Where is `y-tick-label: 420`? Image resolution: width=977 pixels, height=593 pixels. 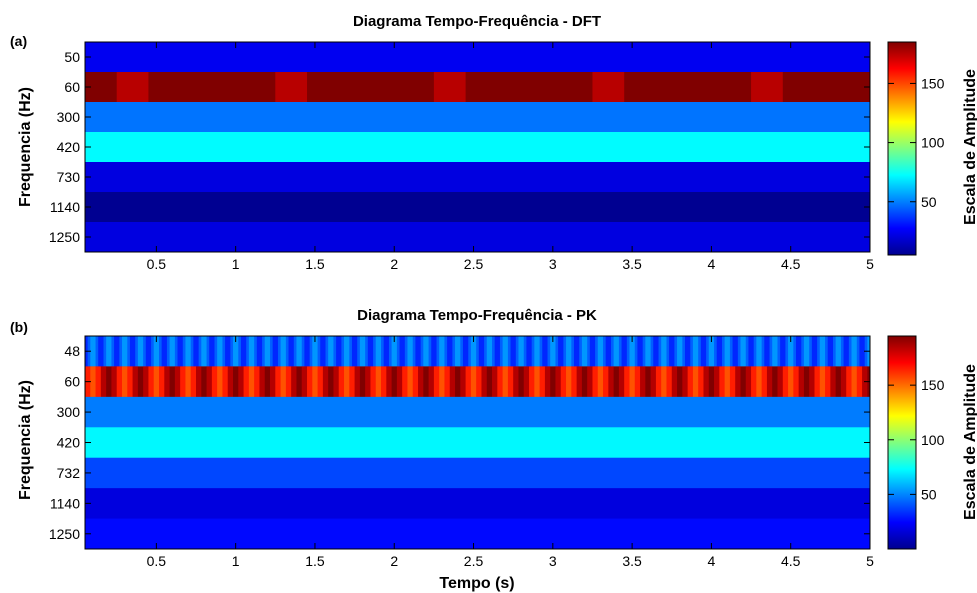
y-tick-label: 420 is located at coordinates (69, 147).